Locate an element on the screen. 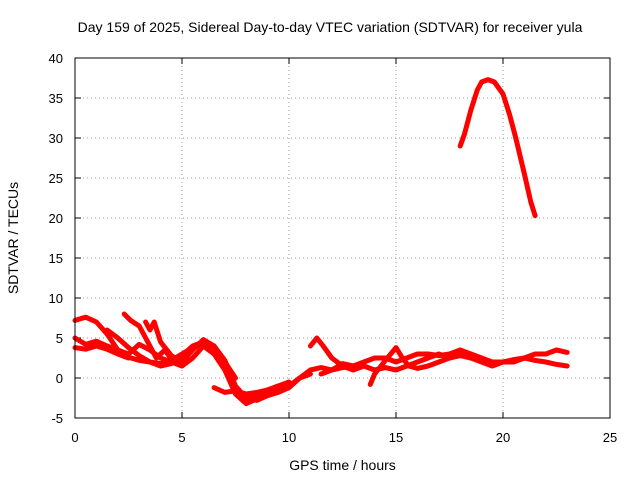 This screenshot has height=480, width=640. x-tick-label: 25 is located at coordinates (610, 437).